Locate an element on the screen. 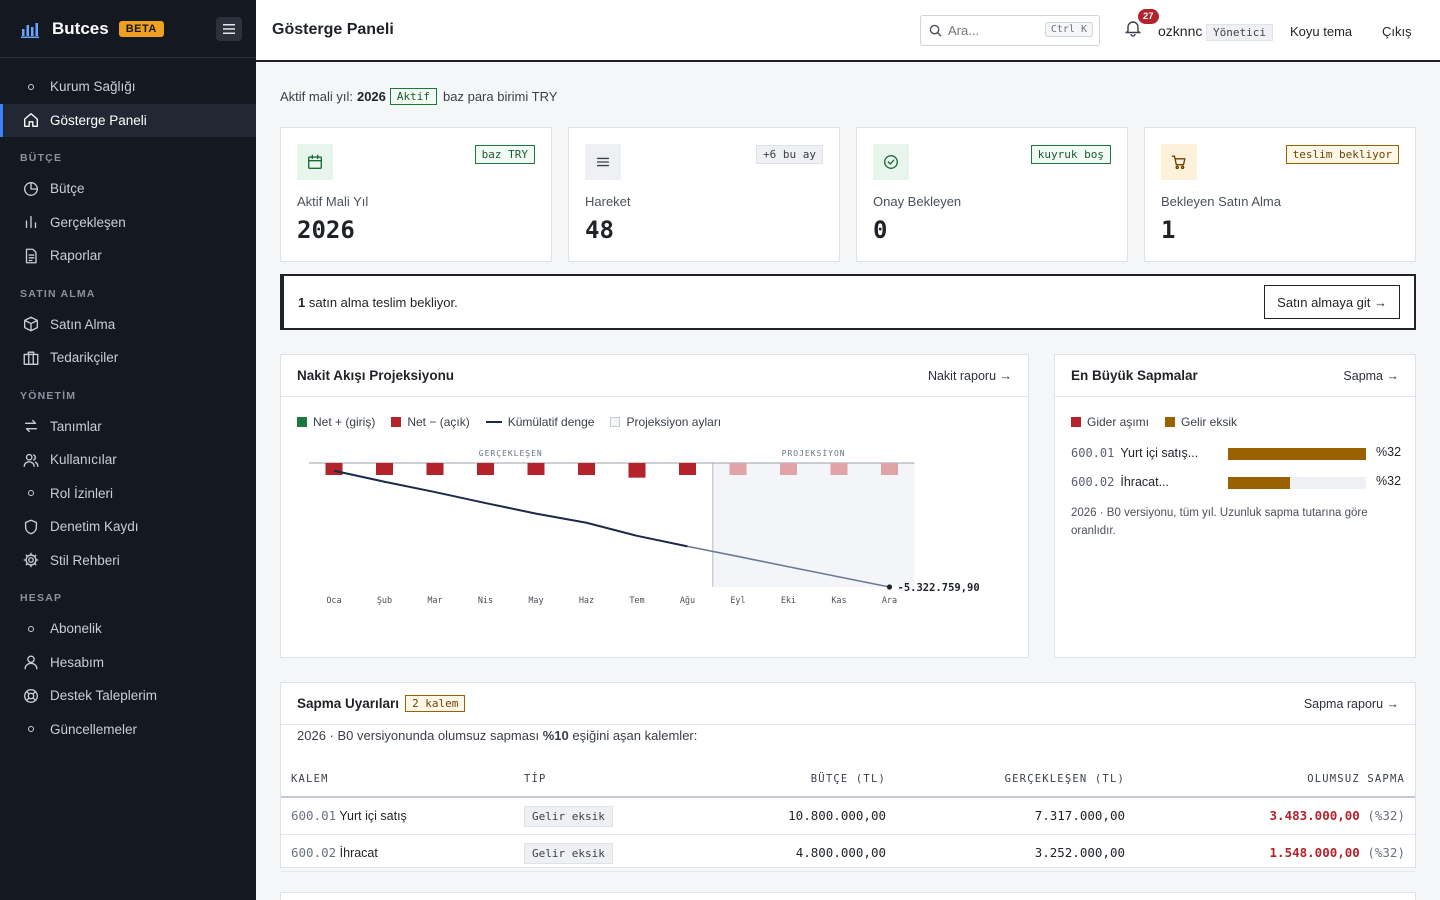  legend-under: Gelir eksik is located at coordinates (1209, 422).